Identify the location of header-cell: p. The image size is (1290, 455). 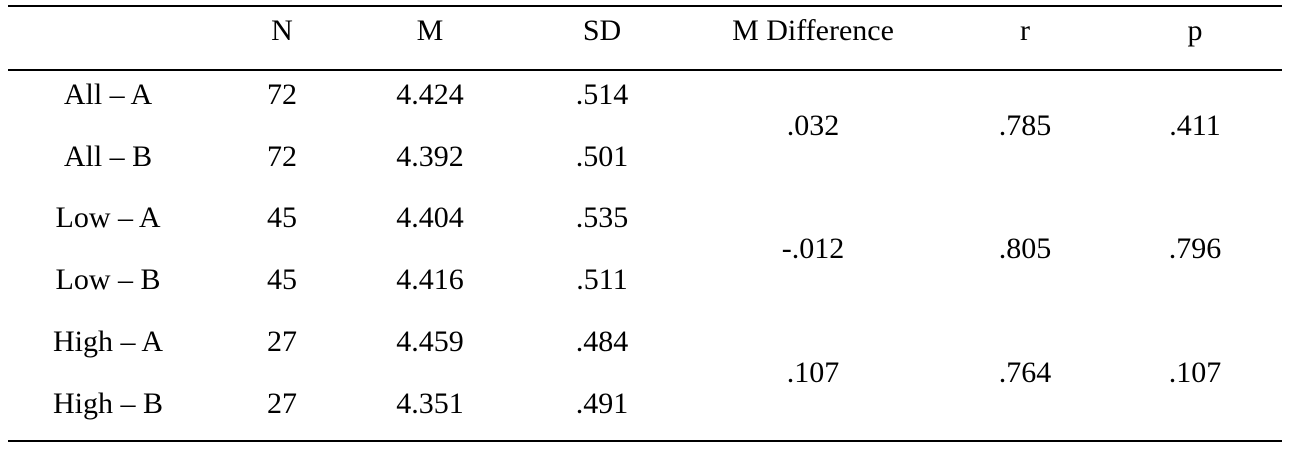
(1195, 30).